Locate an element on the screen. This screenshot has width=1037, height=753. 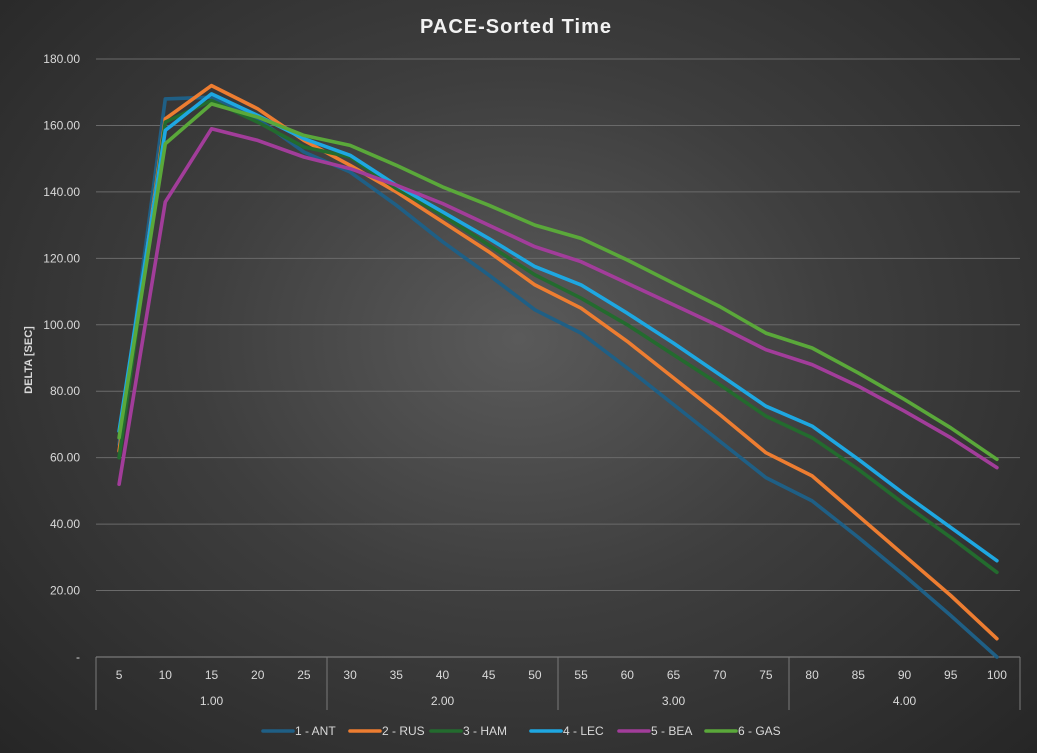
x-tick-label: 75 is located at coordinates (766, 675).